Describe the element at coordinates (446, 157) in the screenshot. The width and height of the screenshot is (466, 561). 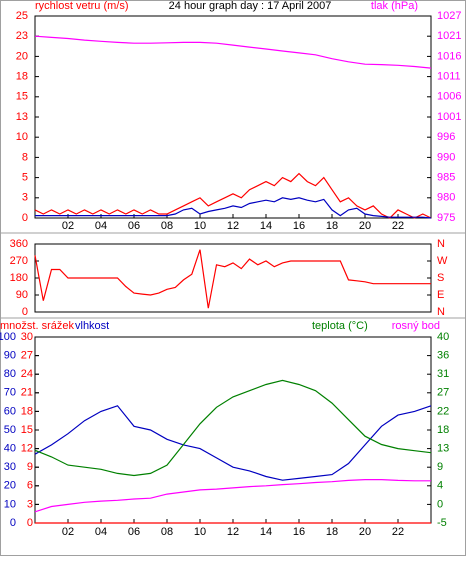
I see `y2-tick-label: 990` at that location.